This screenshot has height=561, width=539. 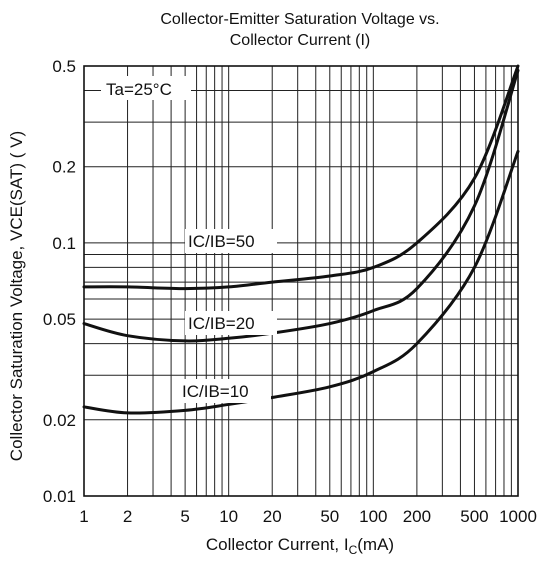 I want to click on x-axis-label-subscript: C, so click(x=353, y=549).